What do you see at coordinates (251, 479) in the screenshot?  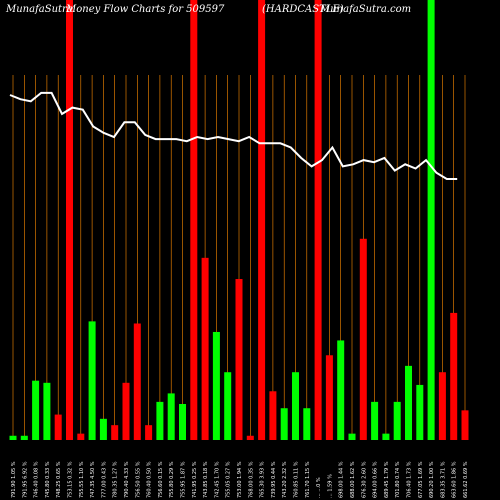 I see `x-tick-label: 768.00 0.35 %` at bounding box center [251, 479].